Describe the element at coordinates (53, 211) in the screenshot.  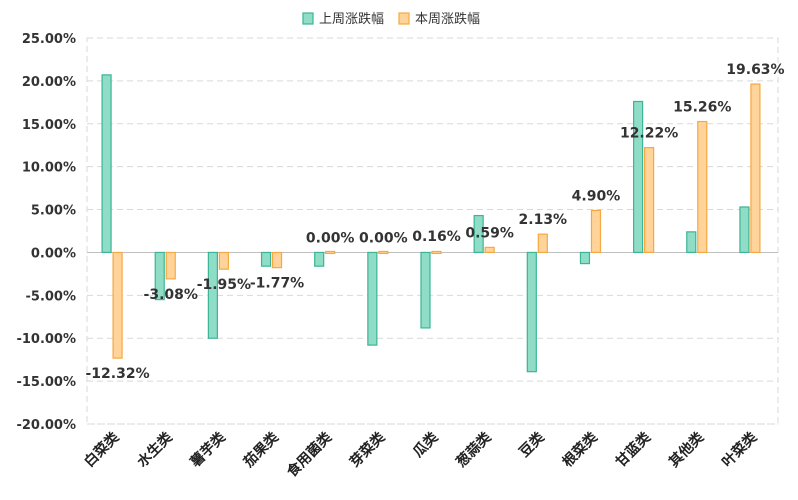
I see `y-tick-label: 5.00%` at that location.